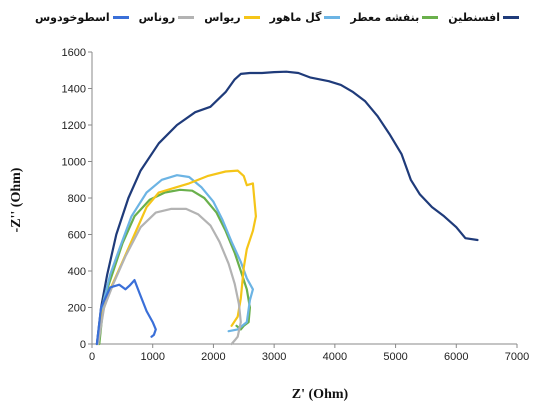 This screenshot has height=403, width=545. What do you see at coordinates (72, 17) in the screenshot?
I see `legend-label: اسطوخودوس` at bounding box center [72, 17].